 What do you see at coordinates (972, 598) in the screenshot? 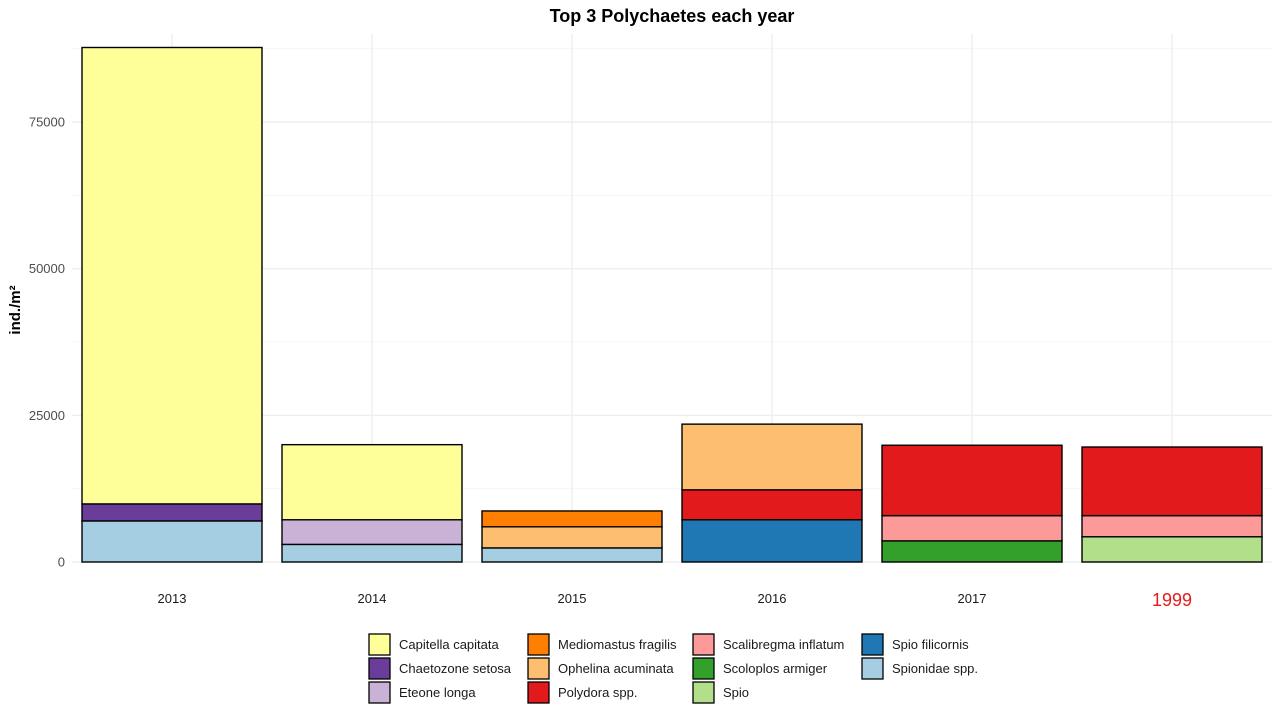
I see `x-tick-label: 2017` at bounding box center [972, 598].